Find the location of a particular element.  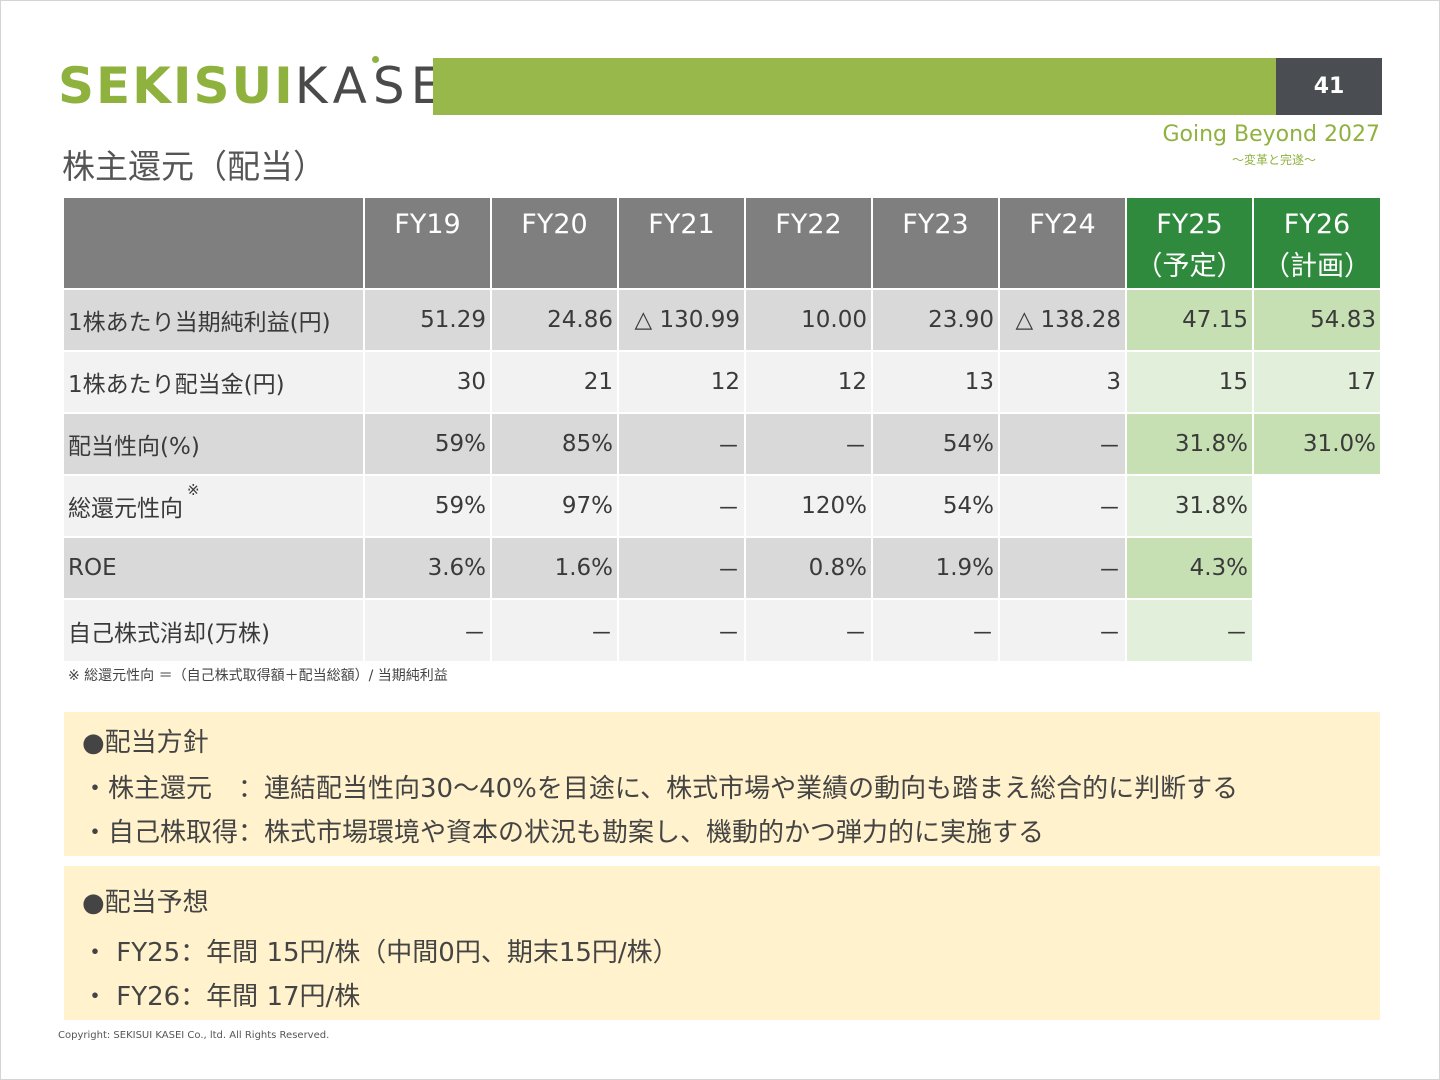

table-cell: 23.90 is located at coordinates (935, 319).